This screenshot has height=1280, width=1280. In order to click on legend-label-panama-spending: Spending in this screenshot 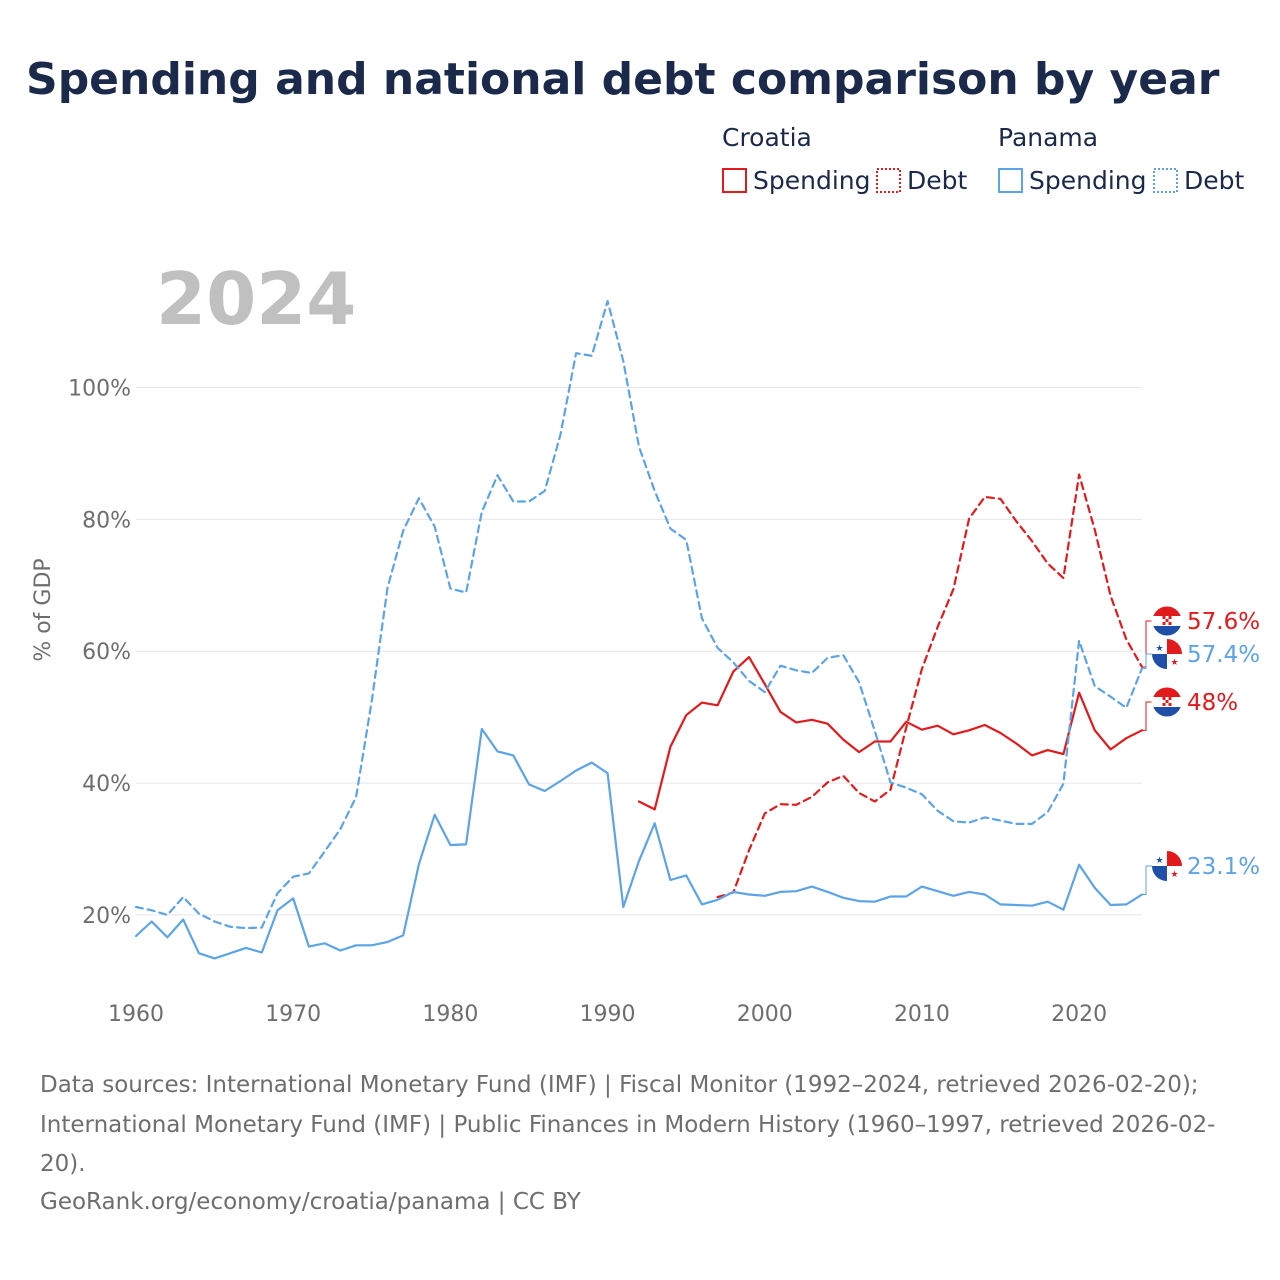, I will do `click(1088, 180)`.